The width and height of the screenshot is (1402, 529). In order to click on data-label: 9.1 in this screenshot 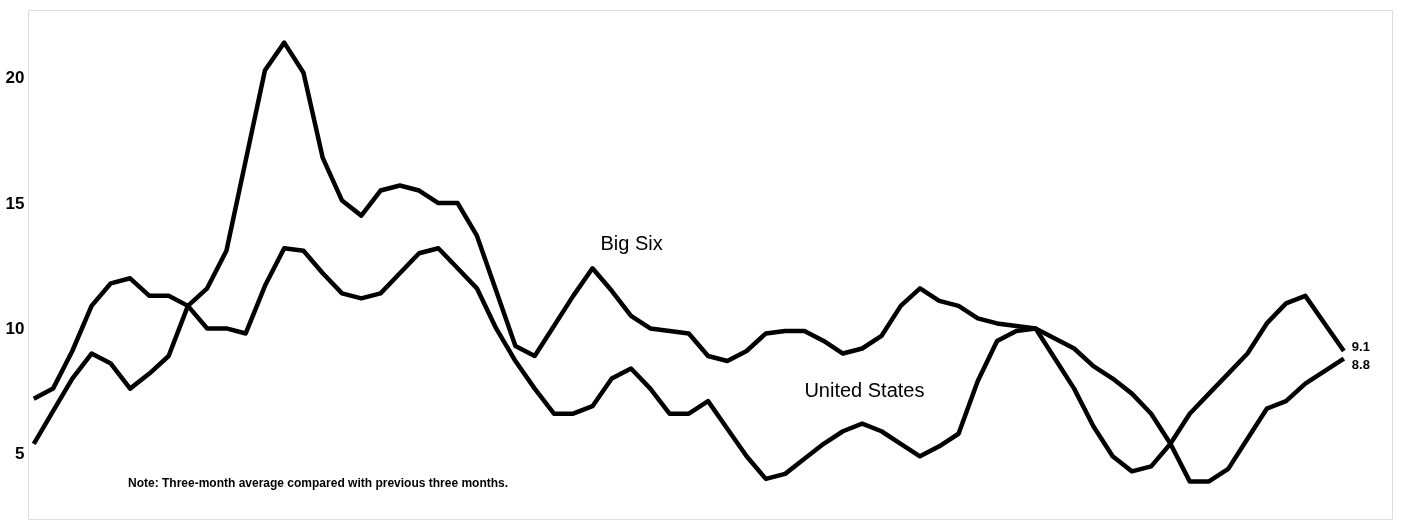, I will do `click(1360, 346)`.